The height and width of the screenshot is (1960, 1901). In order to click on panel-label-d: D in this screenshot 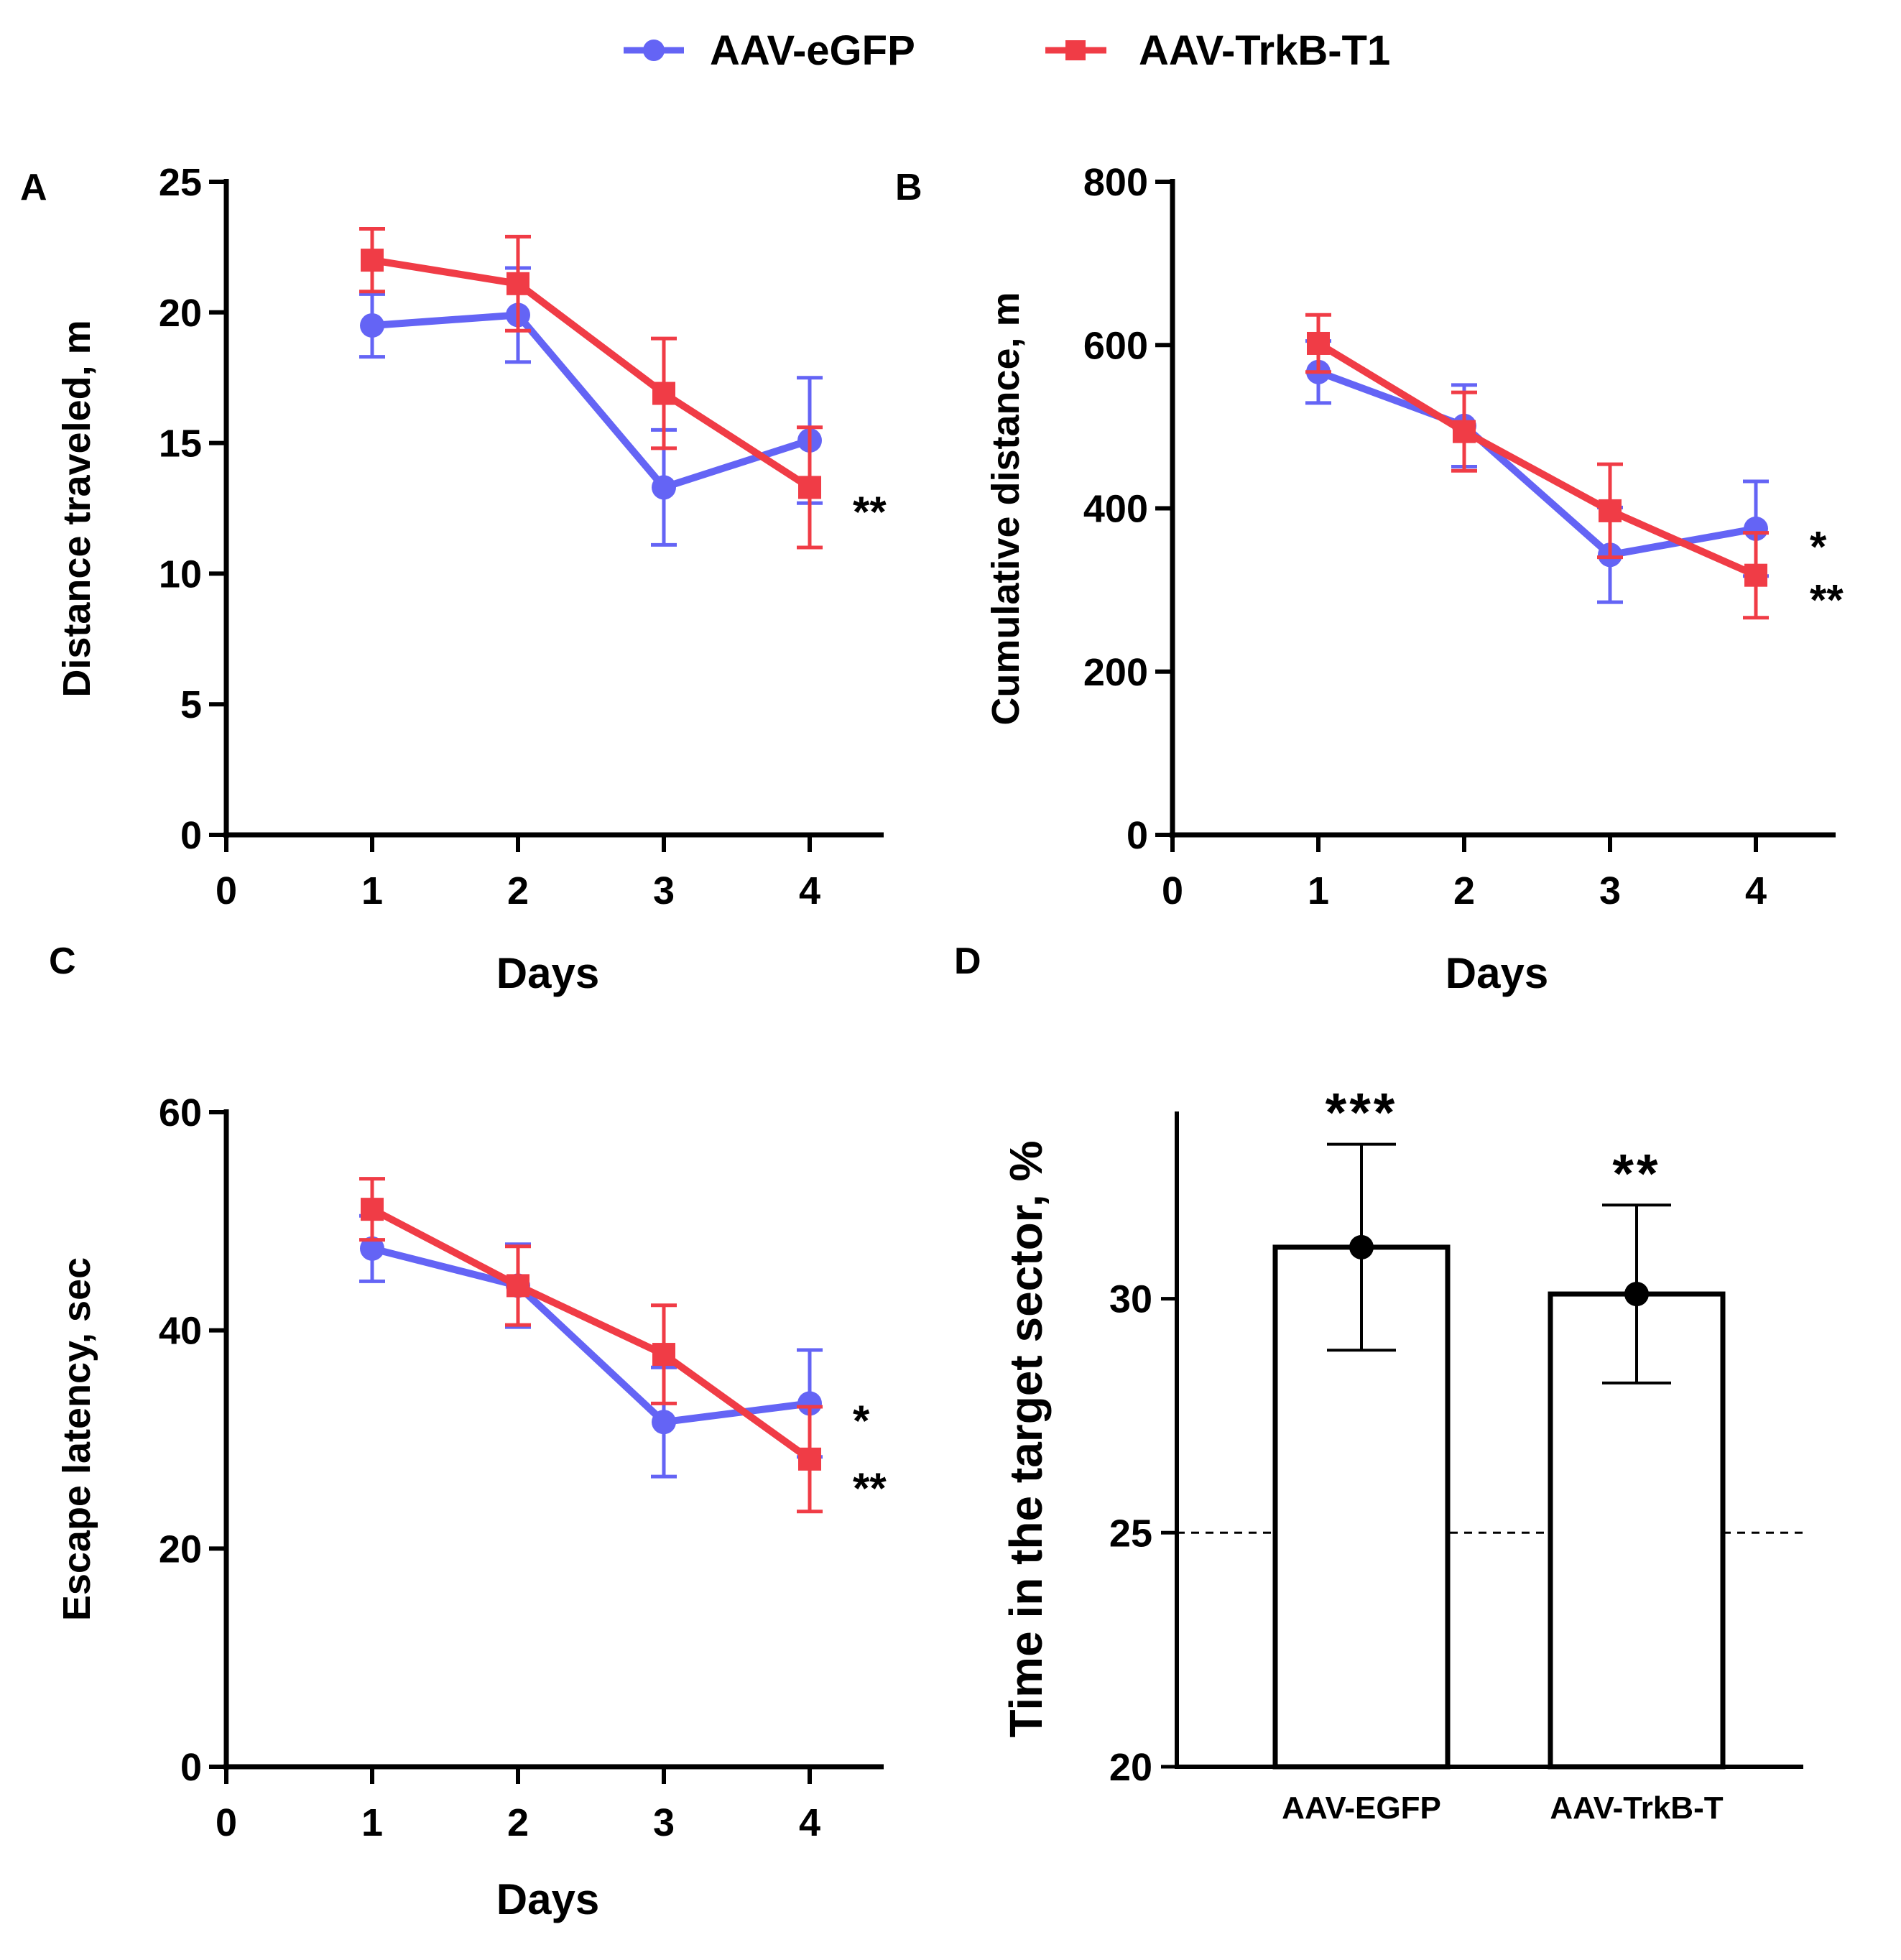, I will do `click(967, 961)`.